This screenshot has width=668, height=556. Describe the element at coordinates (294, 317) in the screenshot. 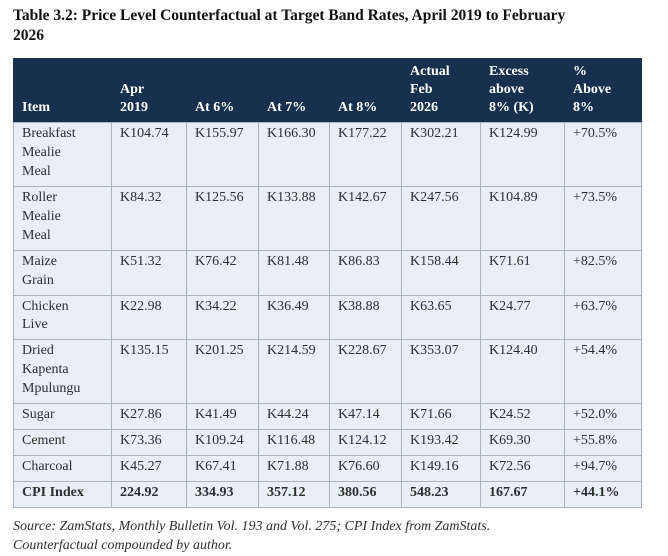

I see `value-cell: K36.49` at that location.